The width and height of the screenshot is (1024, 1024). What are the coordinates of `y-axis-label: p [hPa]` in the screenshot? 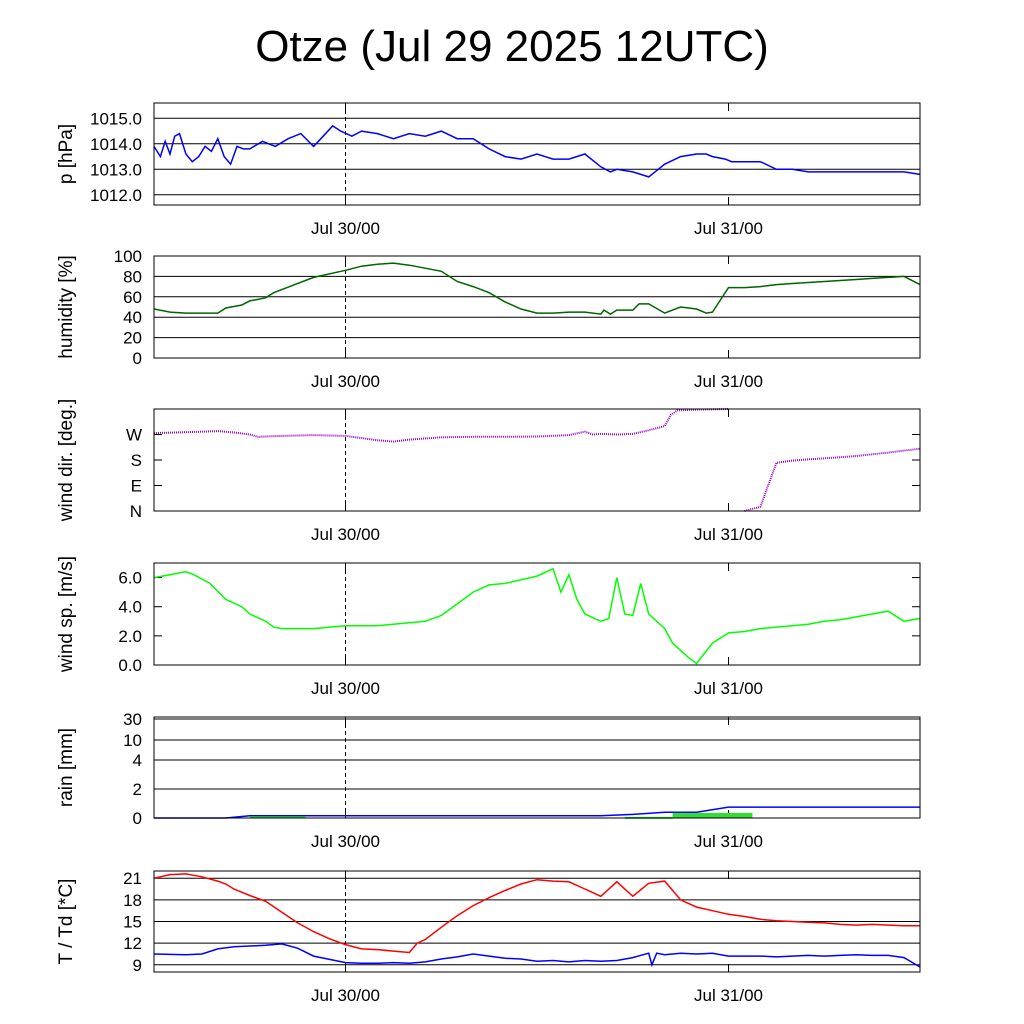 It's located at (66, 154).